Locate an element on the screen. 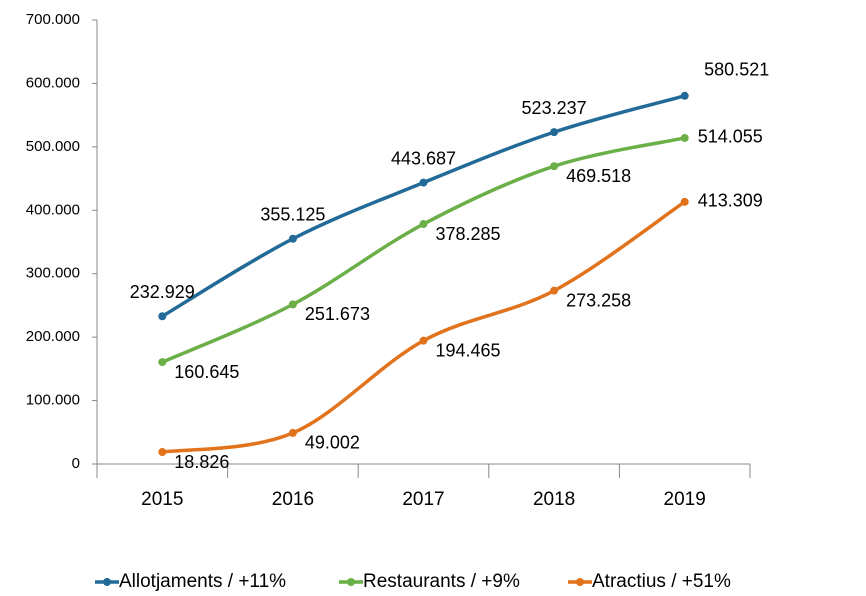 Image resolution: width=866 pixels, height=596 pixels. value-label: 251.673 is located at coordinates (337, 314).